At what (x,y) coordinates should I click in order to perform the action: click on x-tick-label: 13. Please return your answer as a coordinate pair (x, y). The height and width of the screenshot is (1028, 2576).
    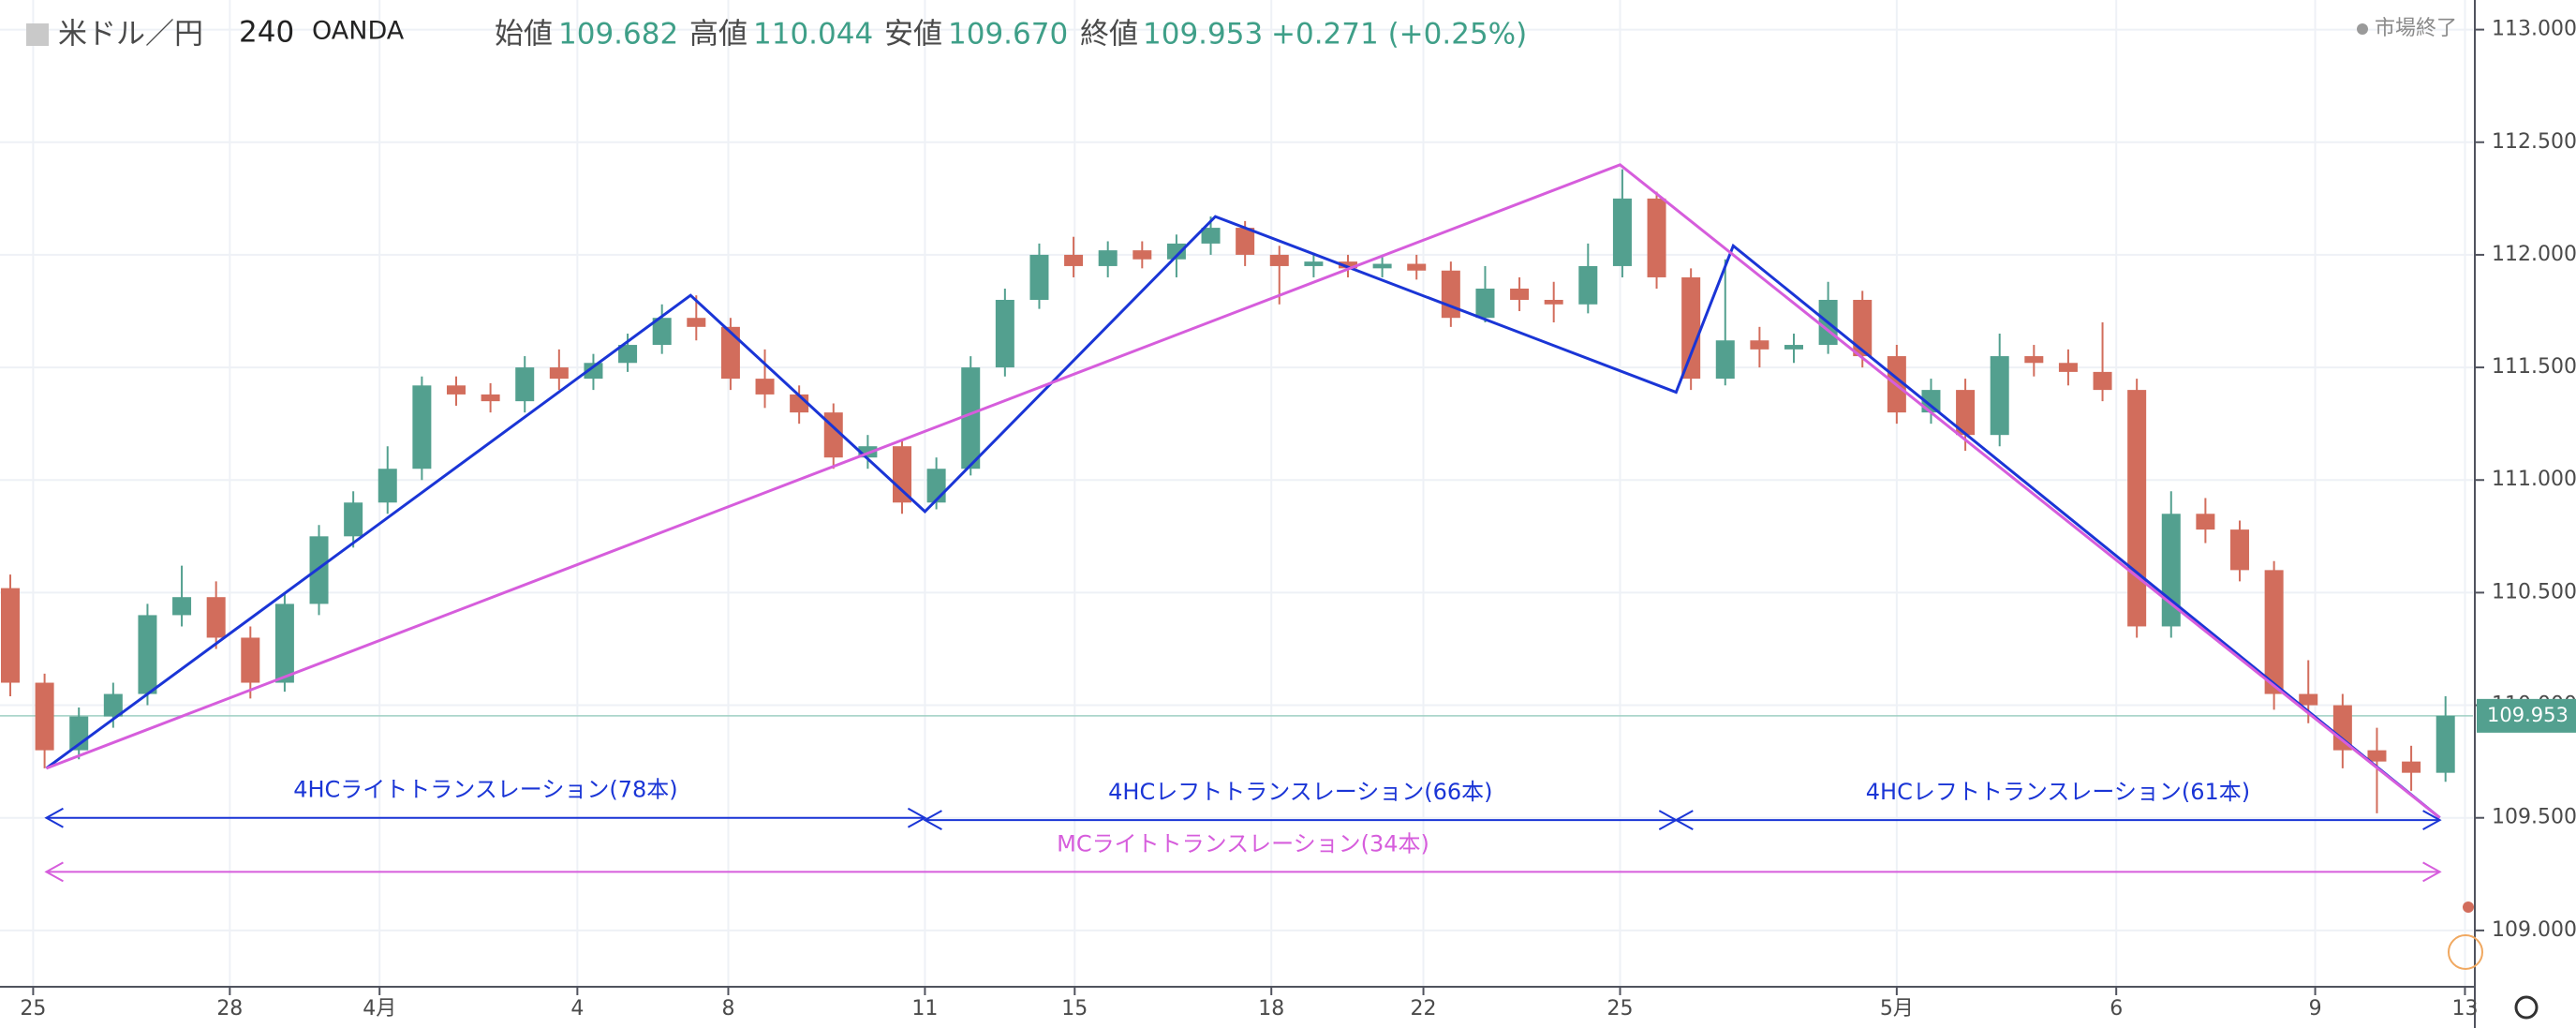
    Looking at the image, I should click on (2464, 1009).